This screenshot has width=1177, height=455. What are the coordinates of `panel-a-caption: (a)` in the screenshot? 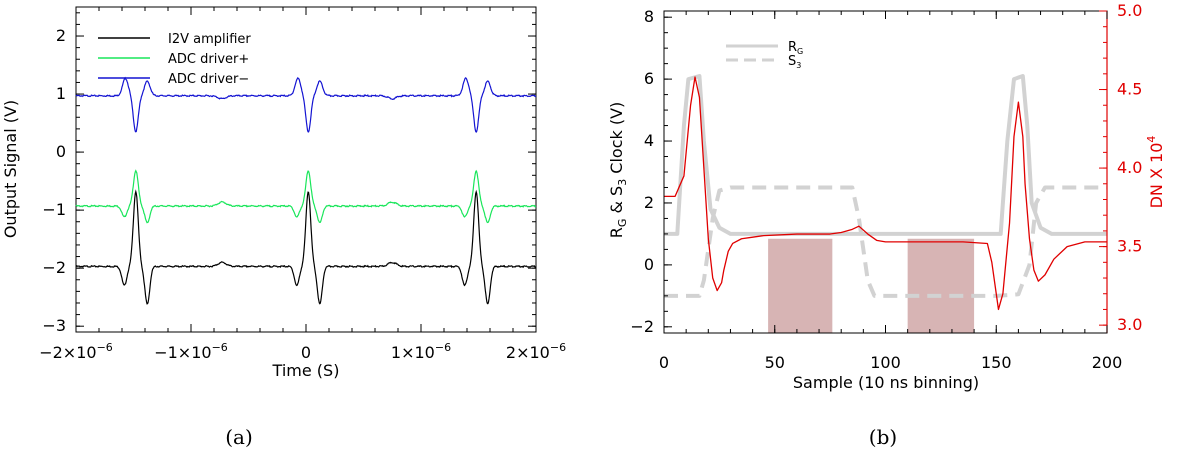 It's located at (239, 437).